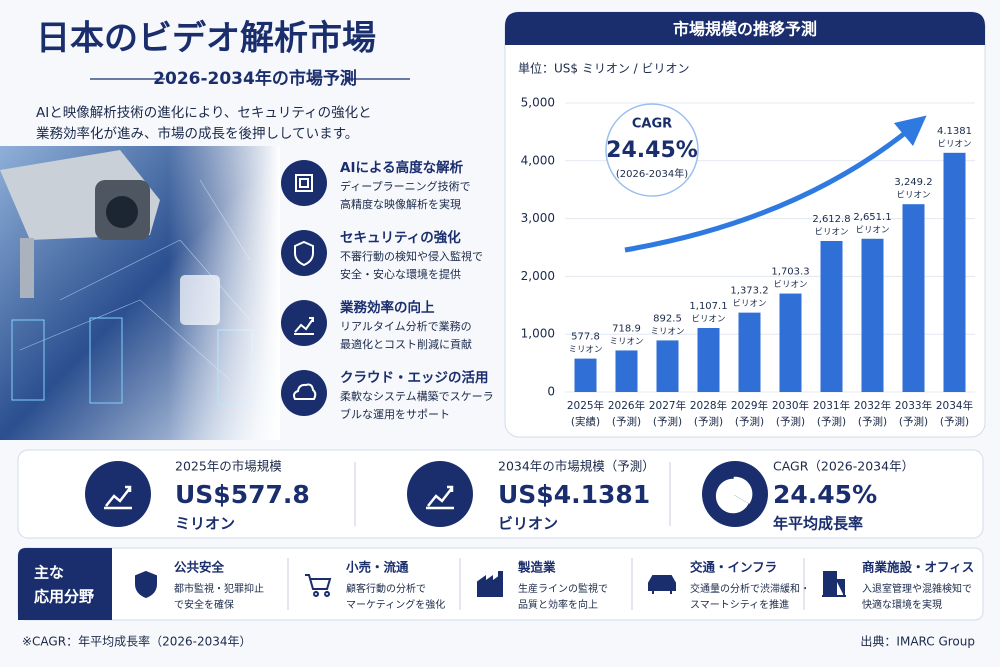  Describe the element at coordinates (204, 113) in the screenshot. I see `description: AIと映像解析技術の進化により、セキュリティの強化と` at that location.